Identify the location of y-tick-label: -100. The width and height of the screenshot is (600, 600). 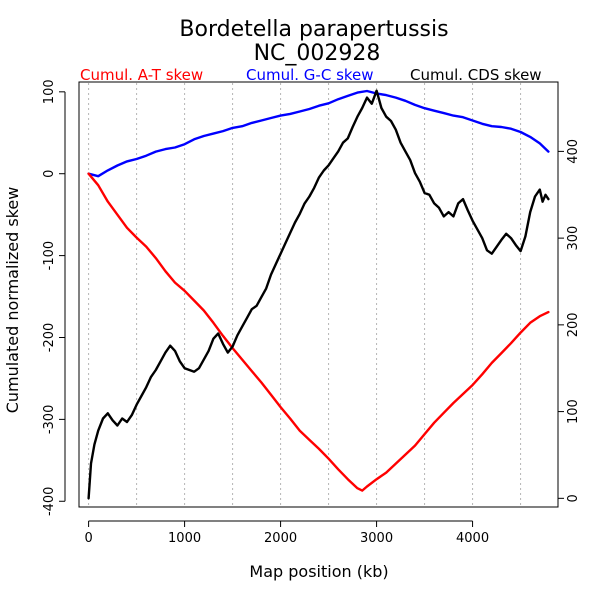
(49, 256).